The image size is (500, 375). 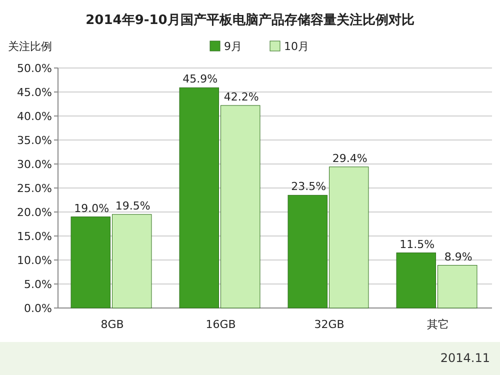 I want to click on y-axis-title: 关注比例, so click(x=30, y=46).